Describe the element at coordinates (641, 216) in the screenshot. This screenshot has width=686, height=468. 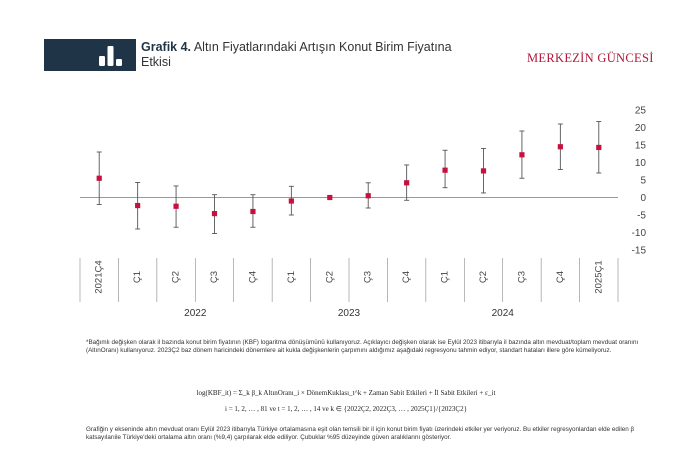
I see `y-tick-label: -5` at that location.